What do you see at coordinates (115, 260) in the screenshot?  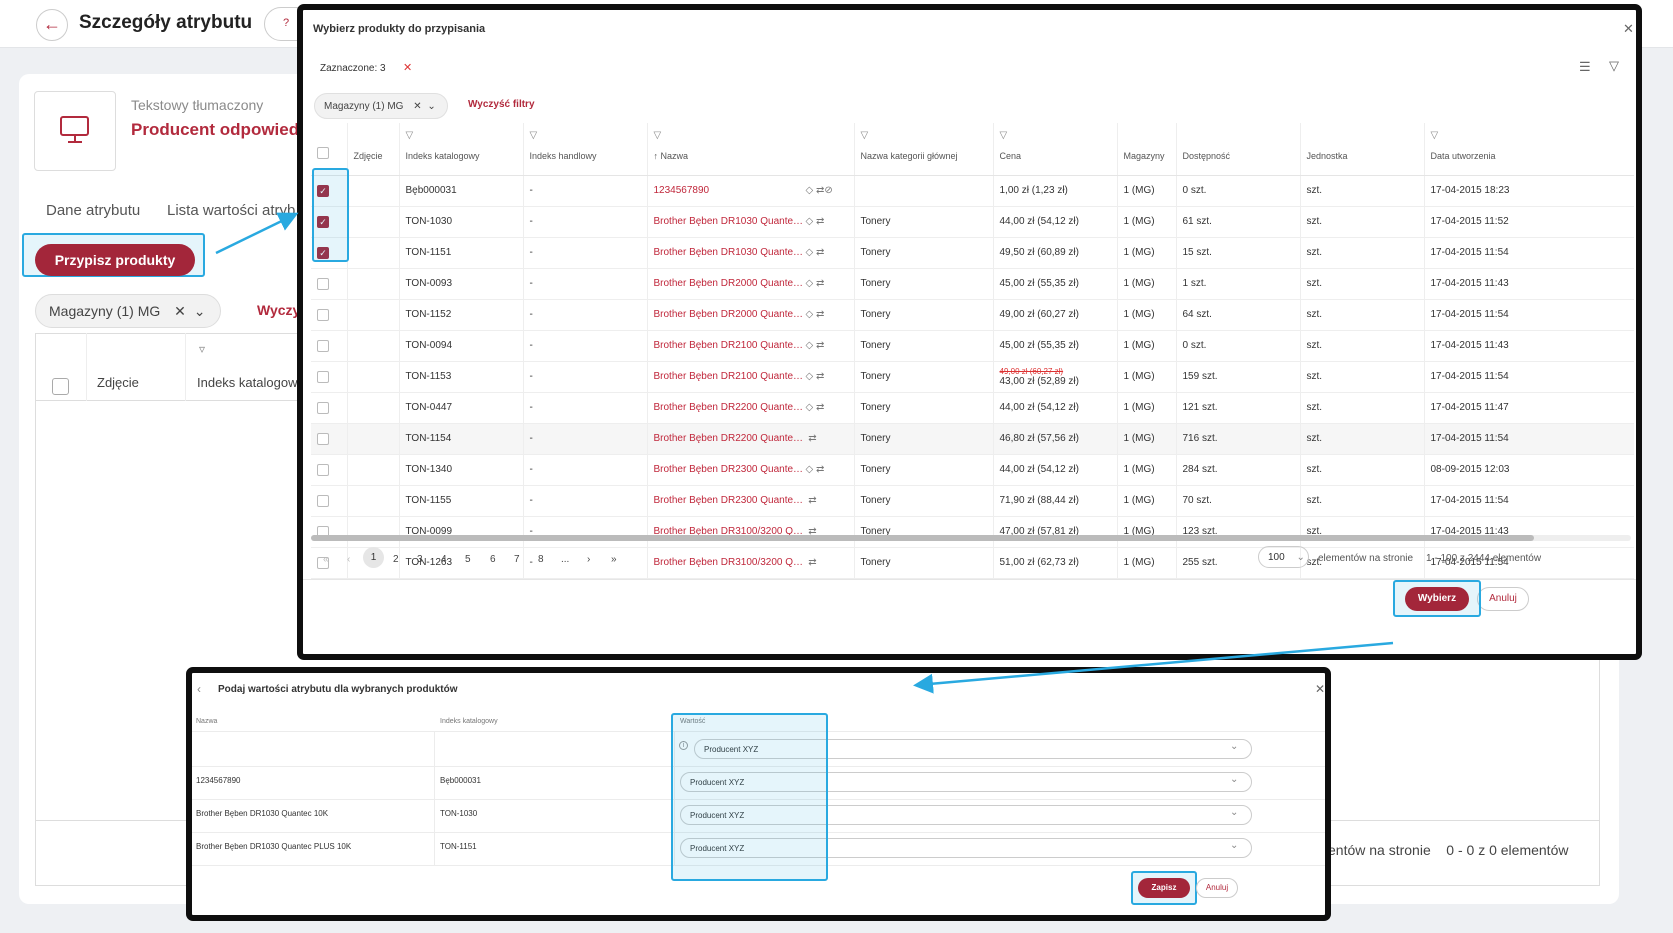 I see `assign-products-button: Przypisz produkty` at bounding box center [115, 260].